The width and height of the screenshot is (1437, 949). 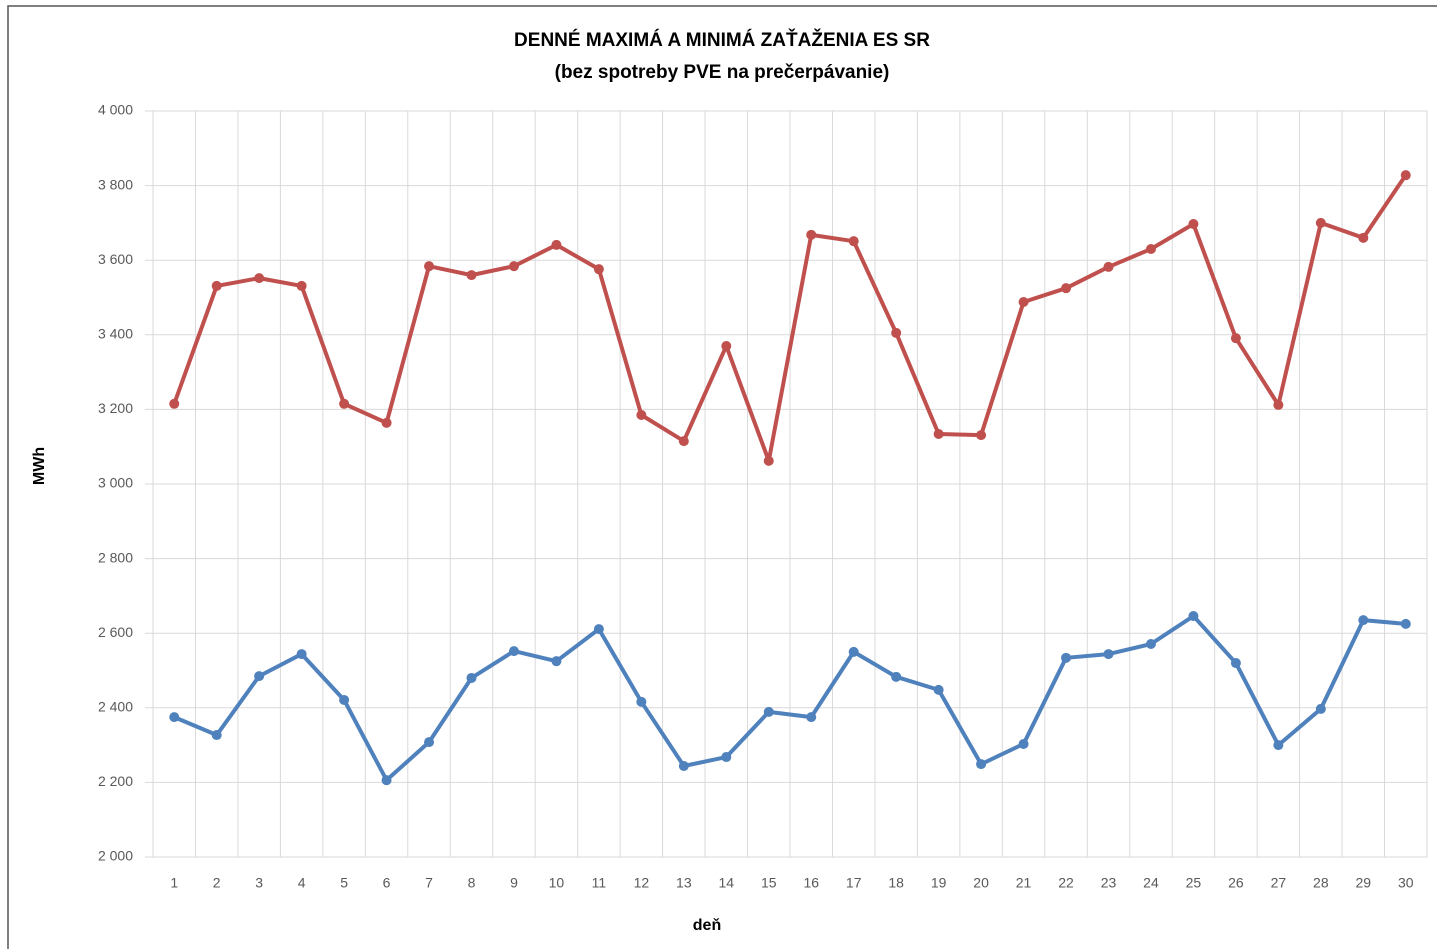 What do you see at coordinates (1151, 883) in the screenshot?
I see `x-tick-label: 24` at bounding box center [1151, 883].